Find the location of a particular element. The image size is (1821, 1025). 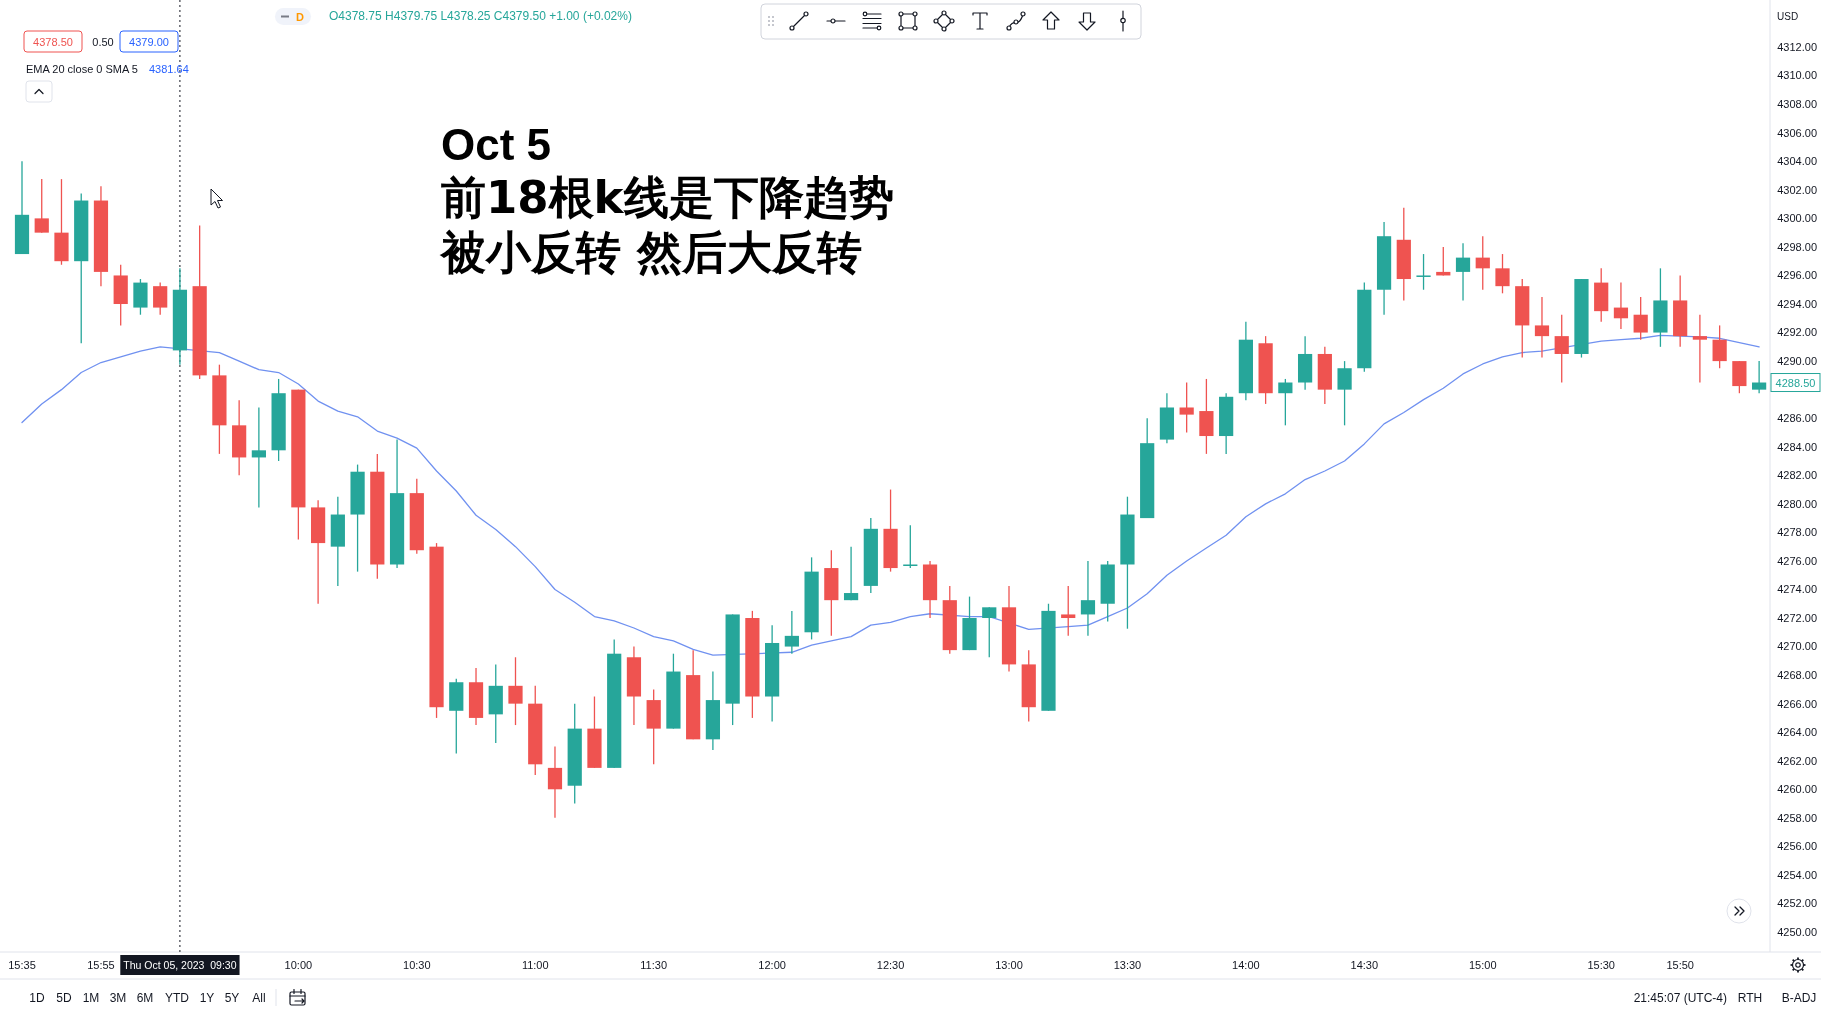

x-tick-label: 14:30 is located at coordinates (1364, 964).